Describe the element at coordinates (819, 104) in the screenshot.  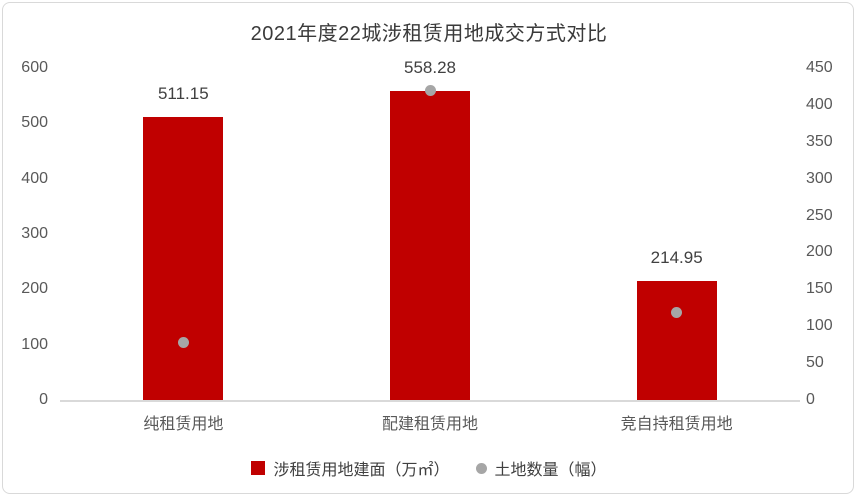
I see `y-axis-tick-right: 400` at that location.